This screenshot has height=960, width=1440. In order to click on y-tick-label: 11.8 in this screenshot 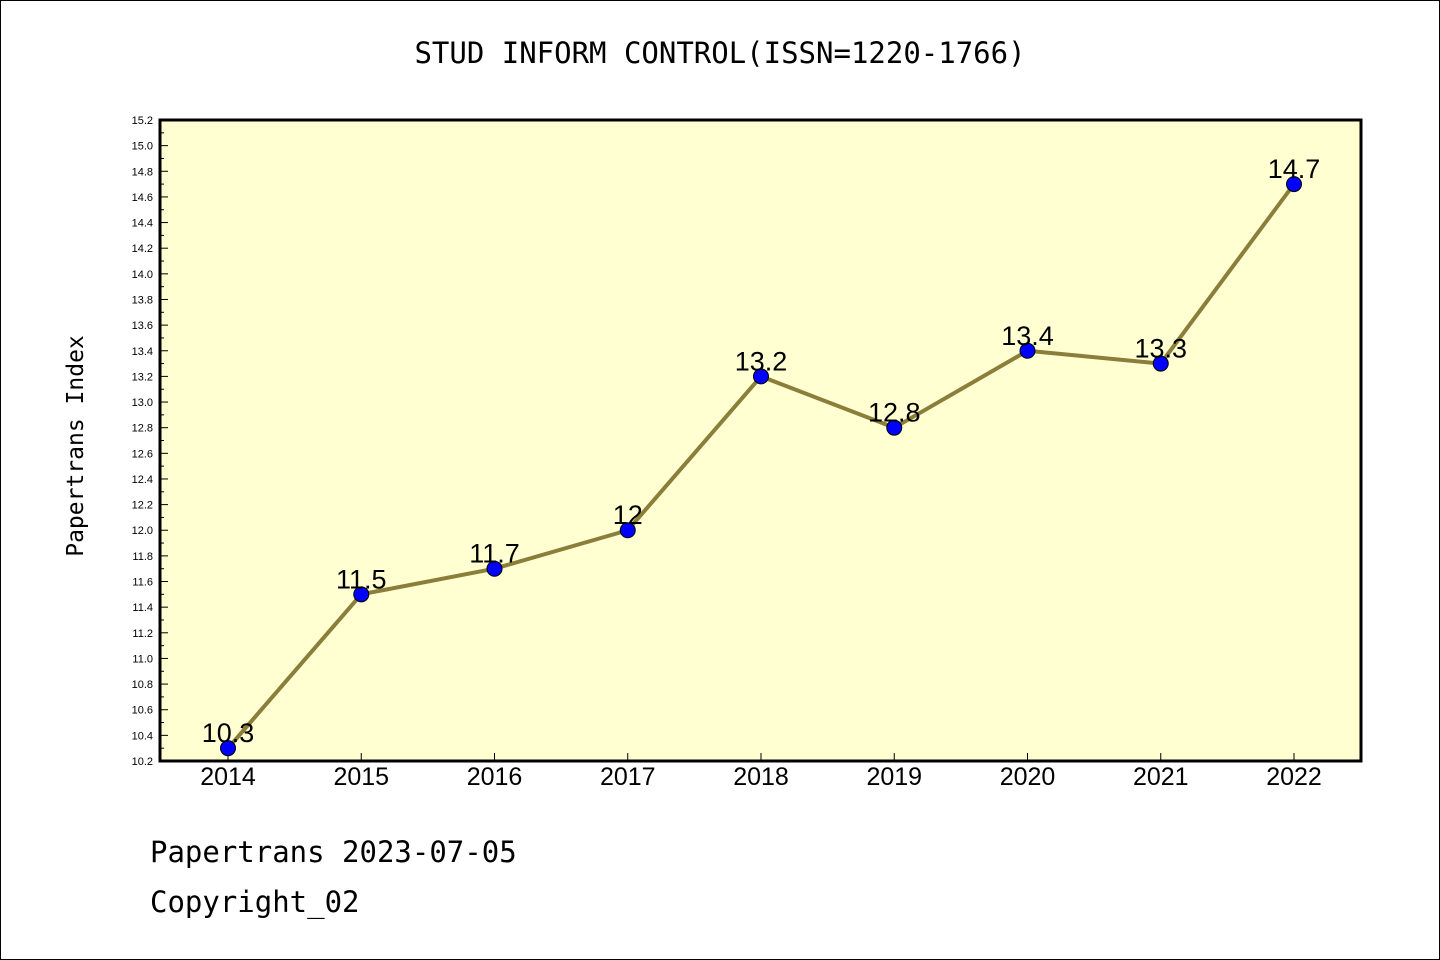, I will do `click(142, 557)`.